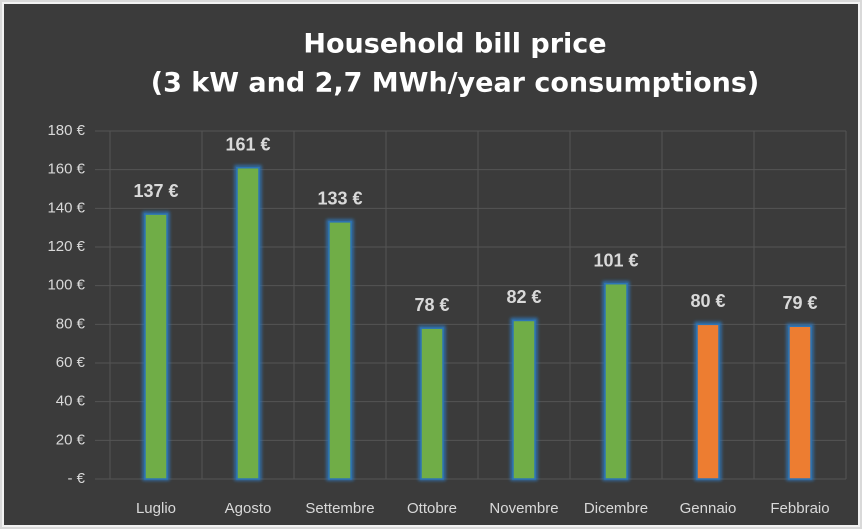 Image resolution: width=862 pixels, height=529 pixels. I want to click on data-label: 79 €, so click(799, 303).